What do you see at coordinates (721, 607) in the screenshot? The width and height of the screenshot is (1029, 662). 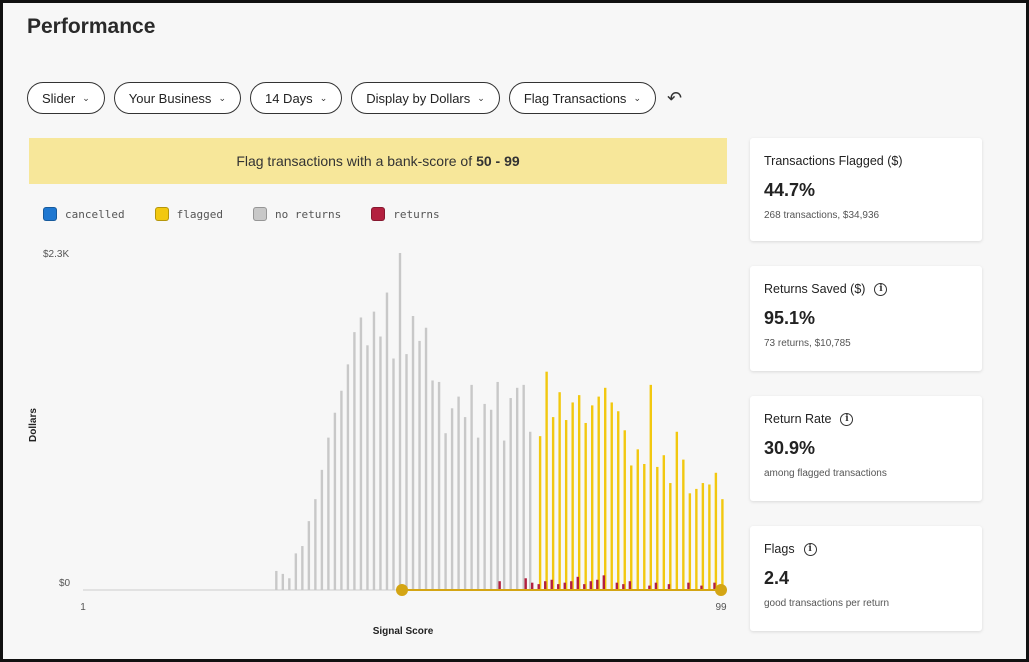 I see `x-tick-label: 99` at bounding box center [721, 607].